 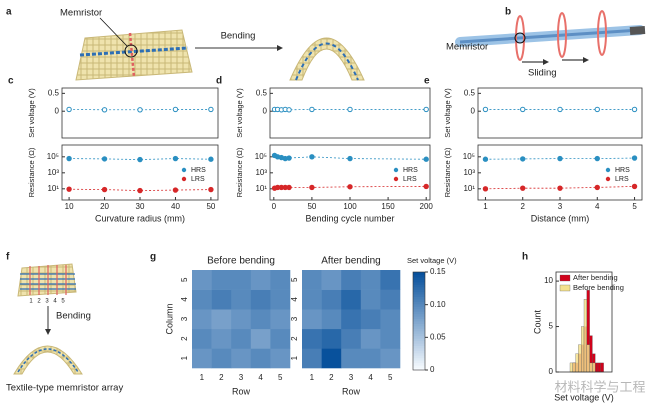 I want to click on panel-letter: c, so click(x=11, y=81).